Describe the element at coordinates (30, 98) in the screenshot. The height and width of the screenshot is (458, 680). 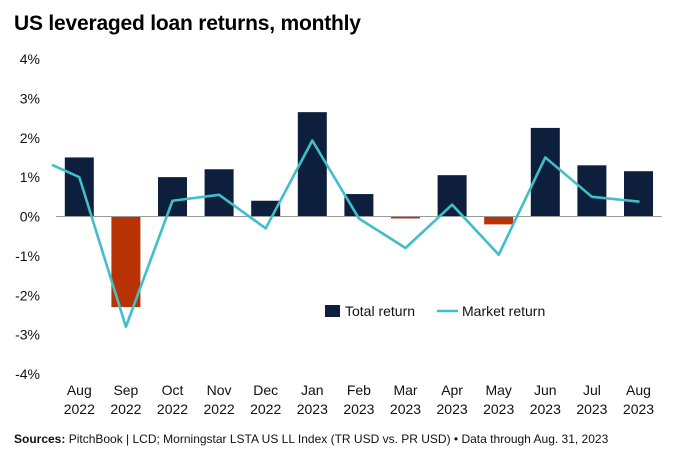
I see `y-tick-label: 3%` at that location.